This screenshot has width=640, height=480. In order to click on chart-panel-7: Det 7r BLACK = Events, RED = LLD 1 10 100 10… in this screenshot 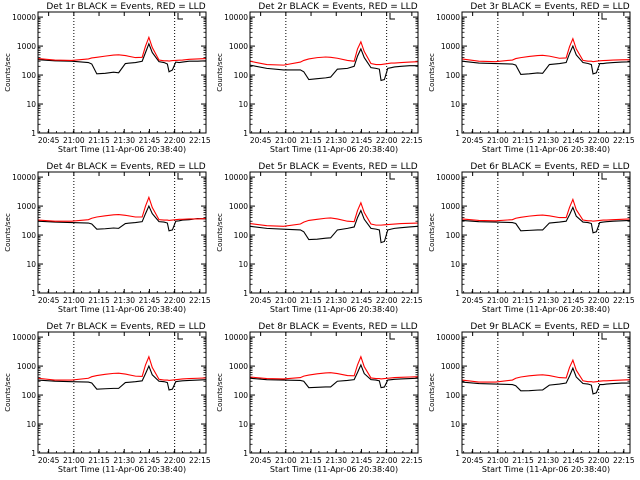, I will do `click(107, 398)`.